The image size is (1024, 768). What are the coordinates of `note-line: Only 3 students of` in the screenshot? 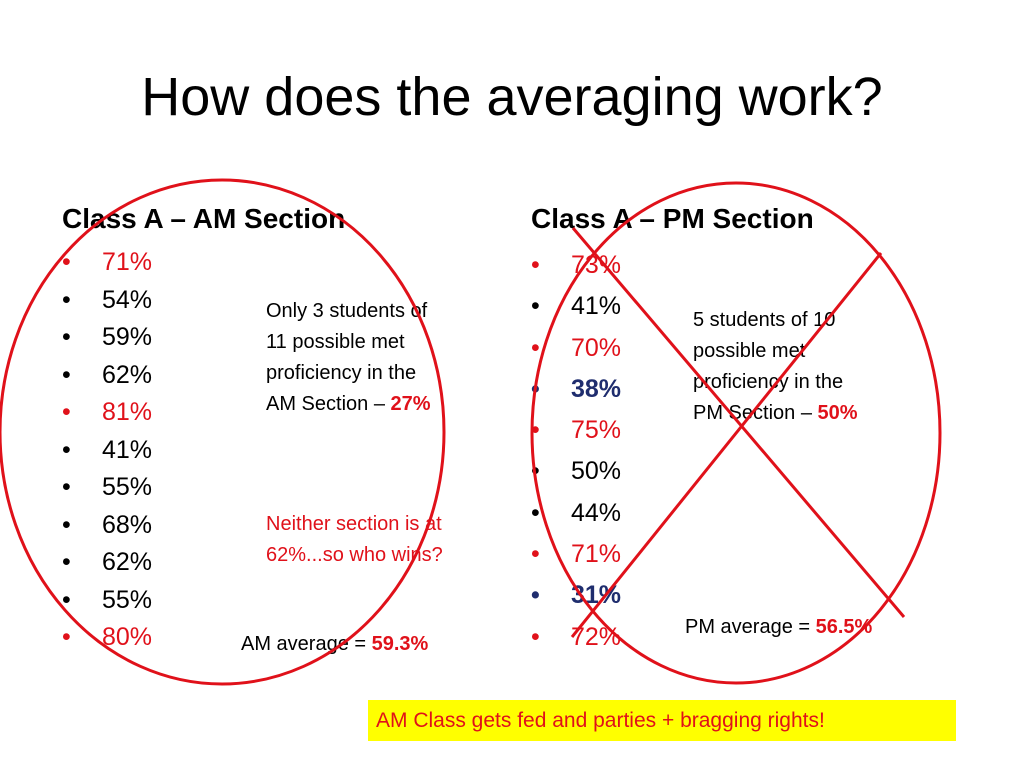 It's located at (347, 311).